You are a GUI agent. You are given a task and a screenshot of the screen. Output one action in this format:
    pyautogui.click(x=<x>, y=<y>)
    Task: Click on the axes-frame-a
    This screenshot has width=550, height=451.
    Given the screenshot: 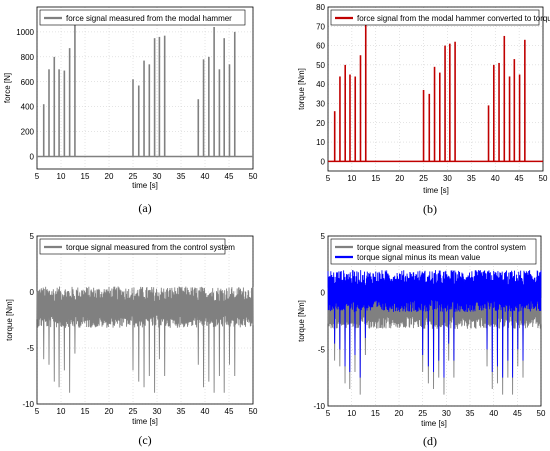 What is the action you would take?
    pyautogui.click(x=145, y=88)
    